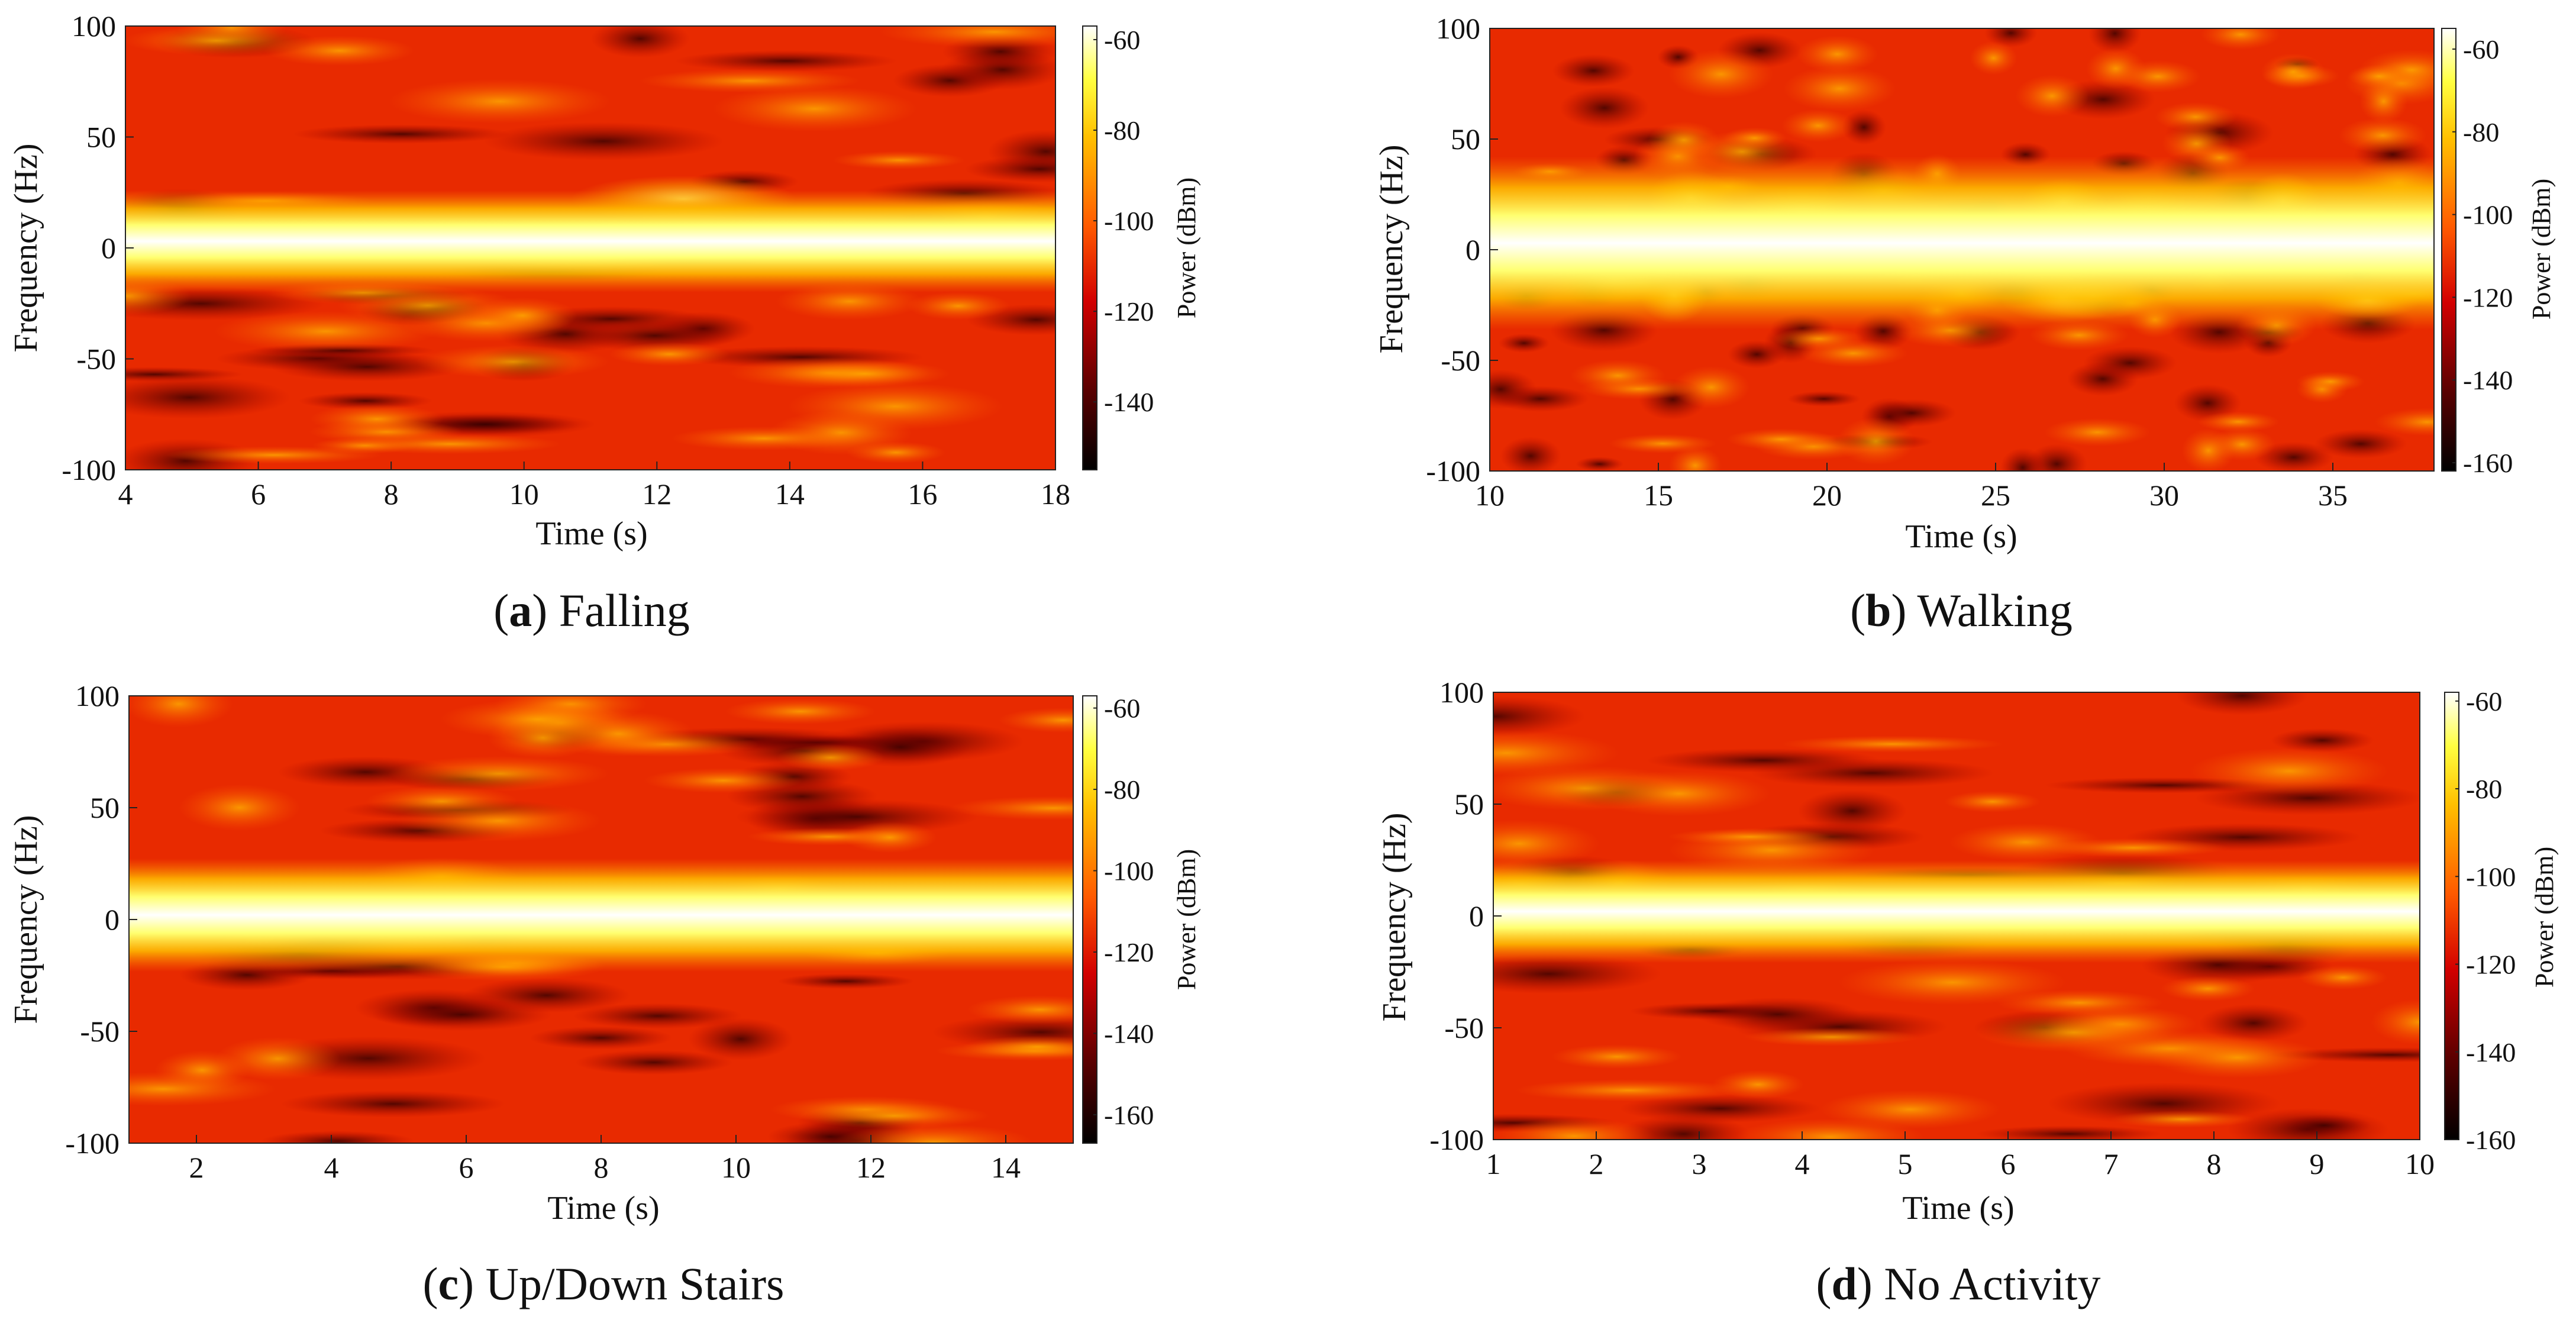  What do you see at coordinates (1118, 247) in the screenshot?
I see `colorbar-a: -60 -80 -100 -120 -140` at bounding box center [1118, 247].